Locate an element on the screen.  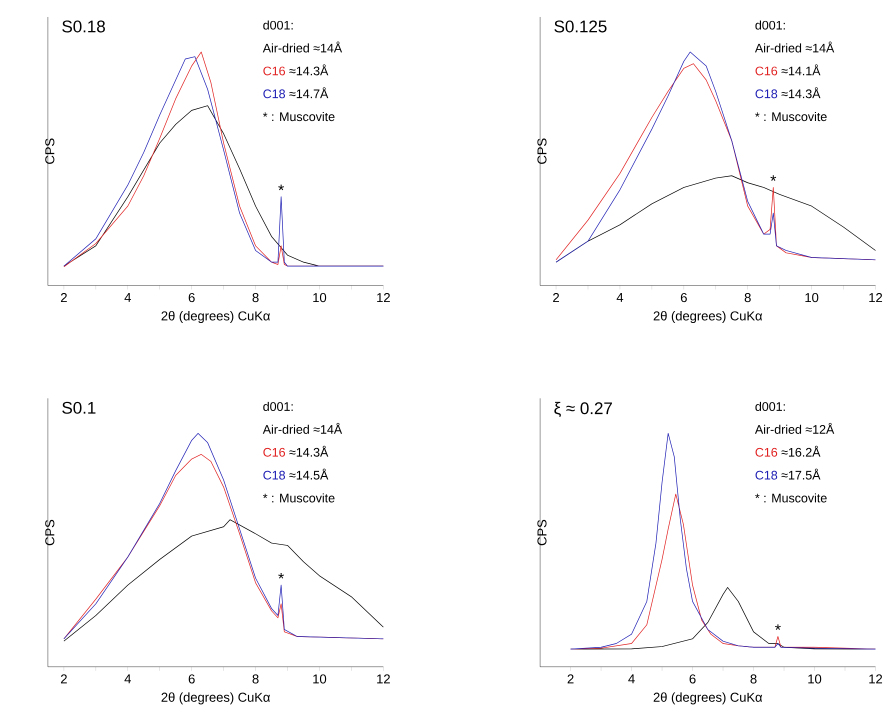
annotation: ≈16.2Å is located at coordinates (801, 451).